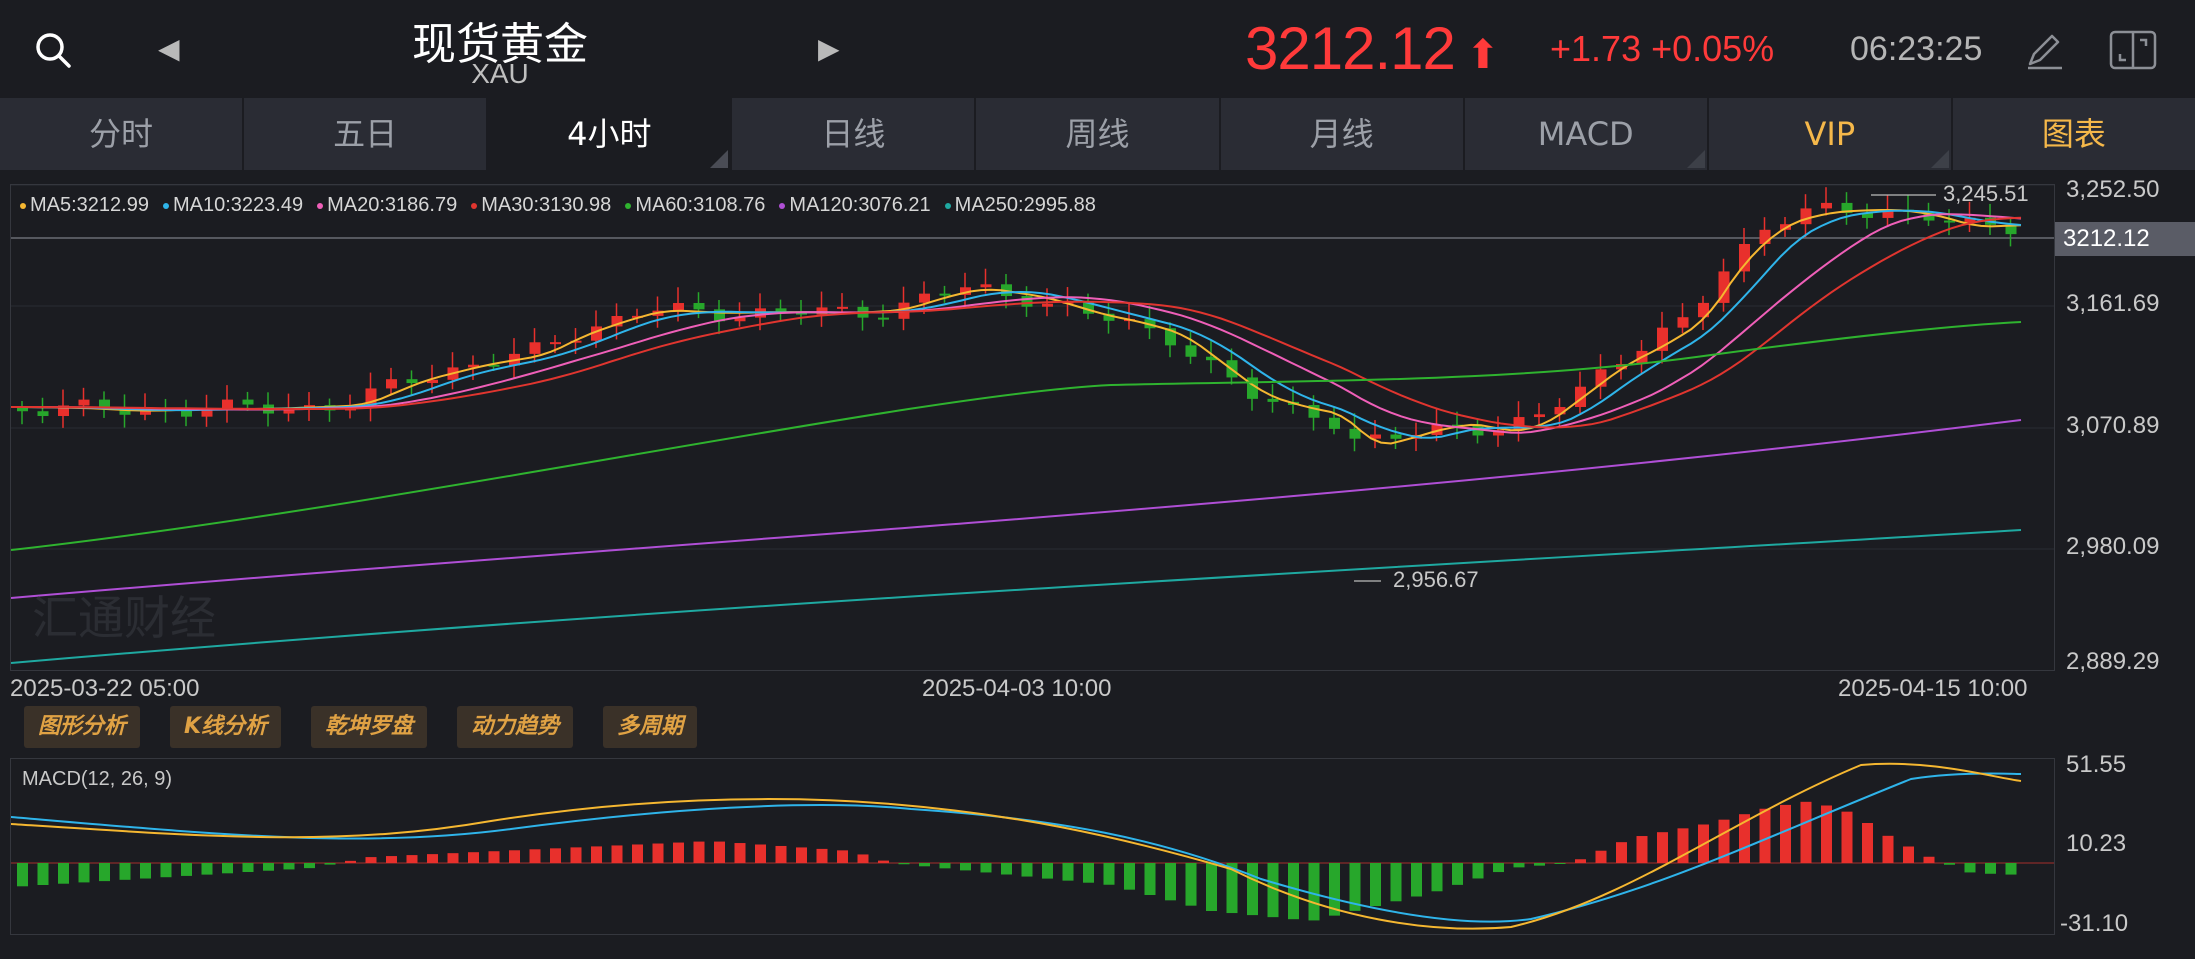 This screenshot has width=2195, height=959. Describe the element at coordinates (541, 205) in the screenshot. I see `ma-legend-item: MA30:3130.98` at that location.